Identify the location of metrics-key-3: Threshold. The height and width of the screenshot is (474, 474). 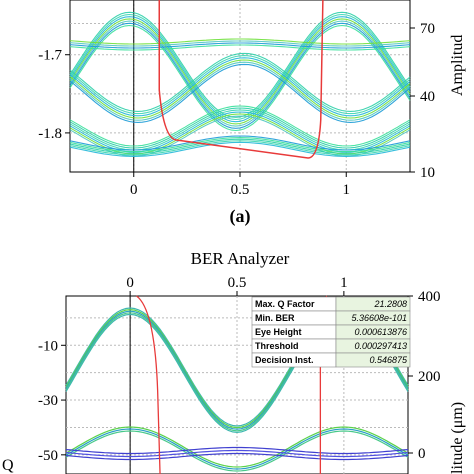
(277, 346).